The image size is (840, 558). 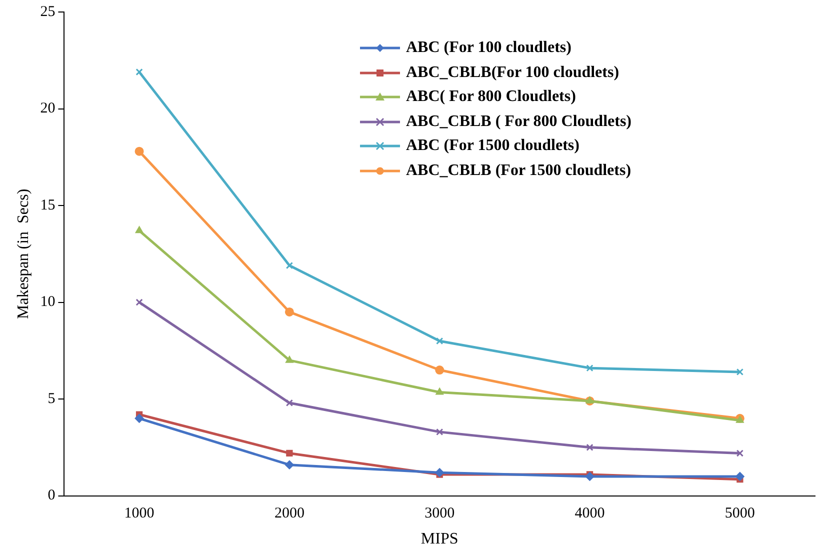 I want to click on y-axis-title: Makespan (in Secs), so click(x=23, y=253).